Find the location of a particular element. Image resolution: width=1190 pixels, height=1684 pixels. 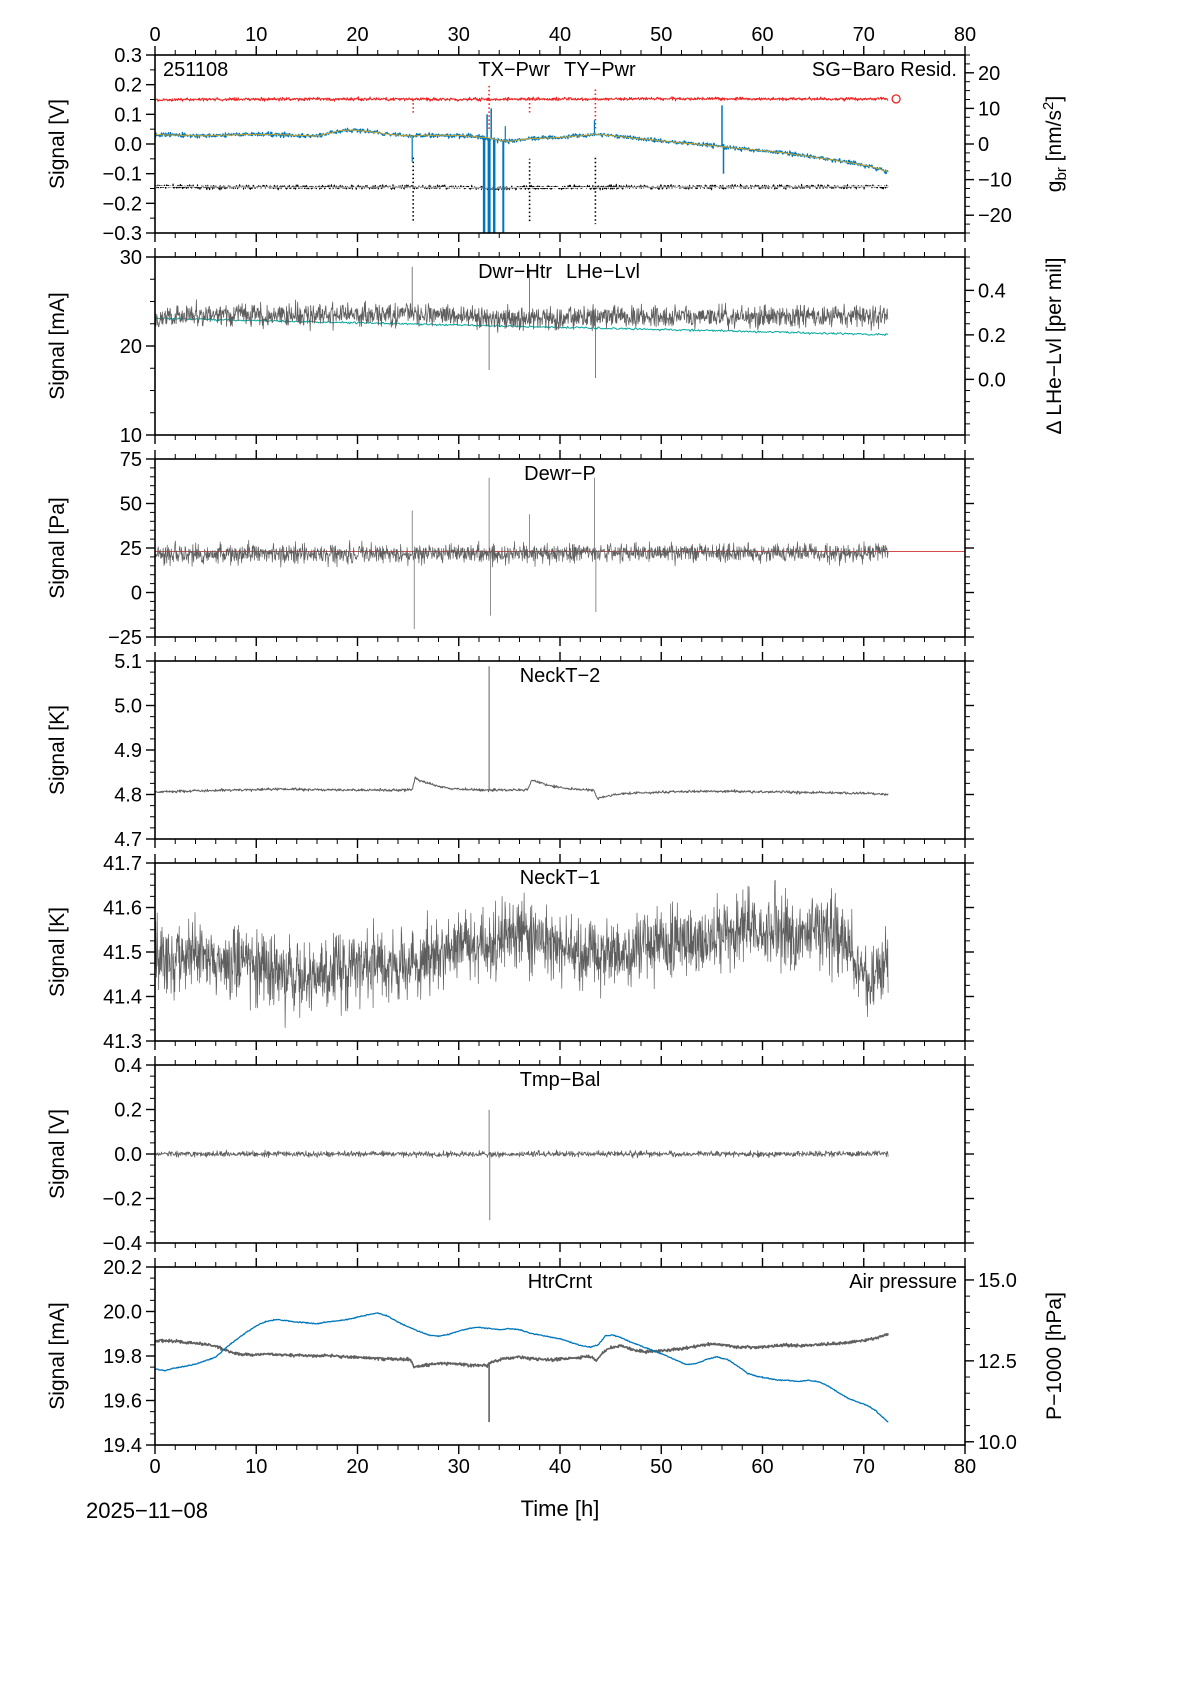

panel-2-left-axis-label: Signal [mA] is located at coordinates (57, 345).